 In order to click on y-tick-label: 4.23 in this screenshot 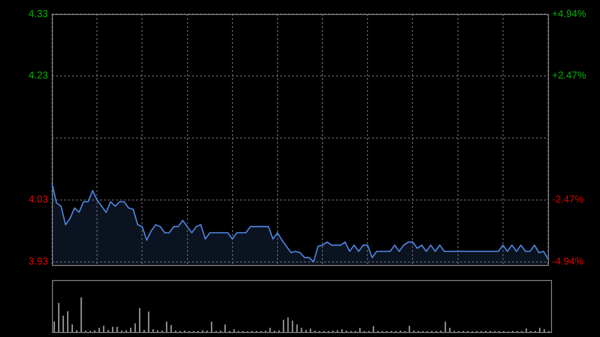, I will do `click(38, 76)`.